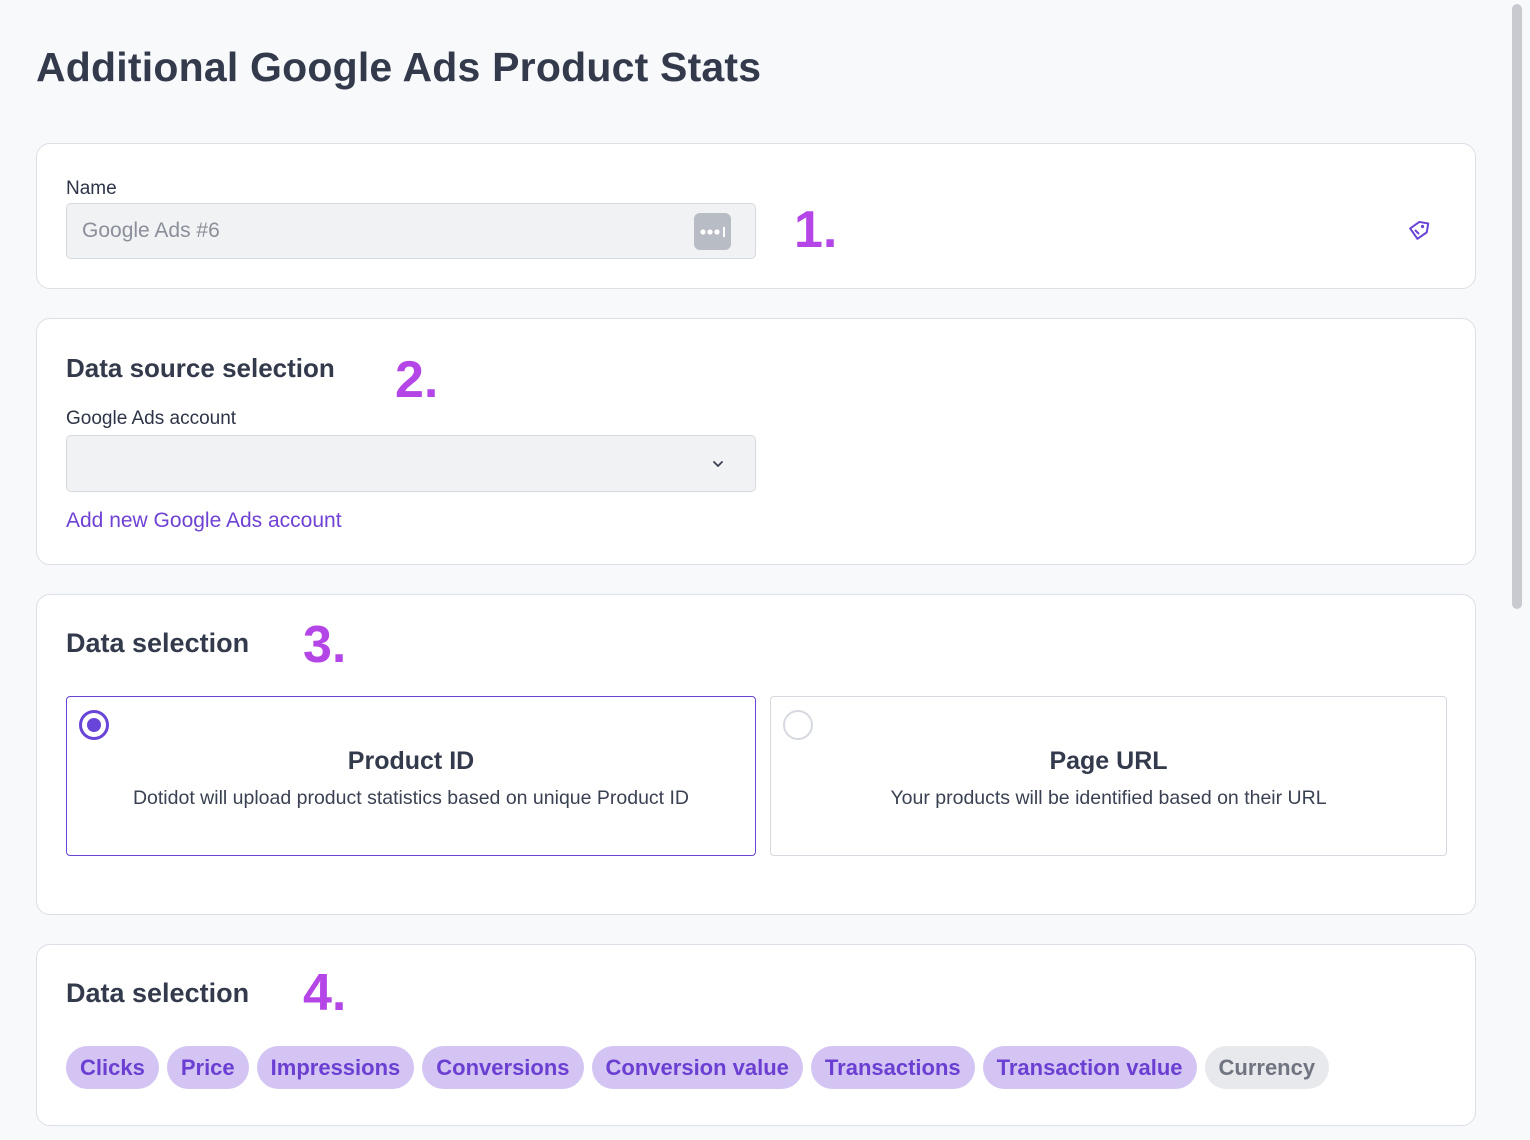 Image resolution: width=1530 pixels, height=1140 pixels. I want to click on step-number-4: 4., so click(325, 993).